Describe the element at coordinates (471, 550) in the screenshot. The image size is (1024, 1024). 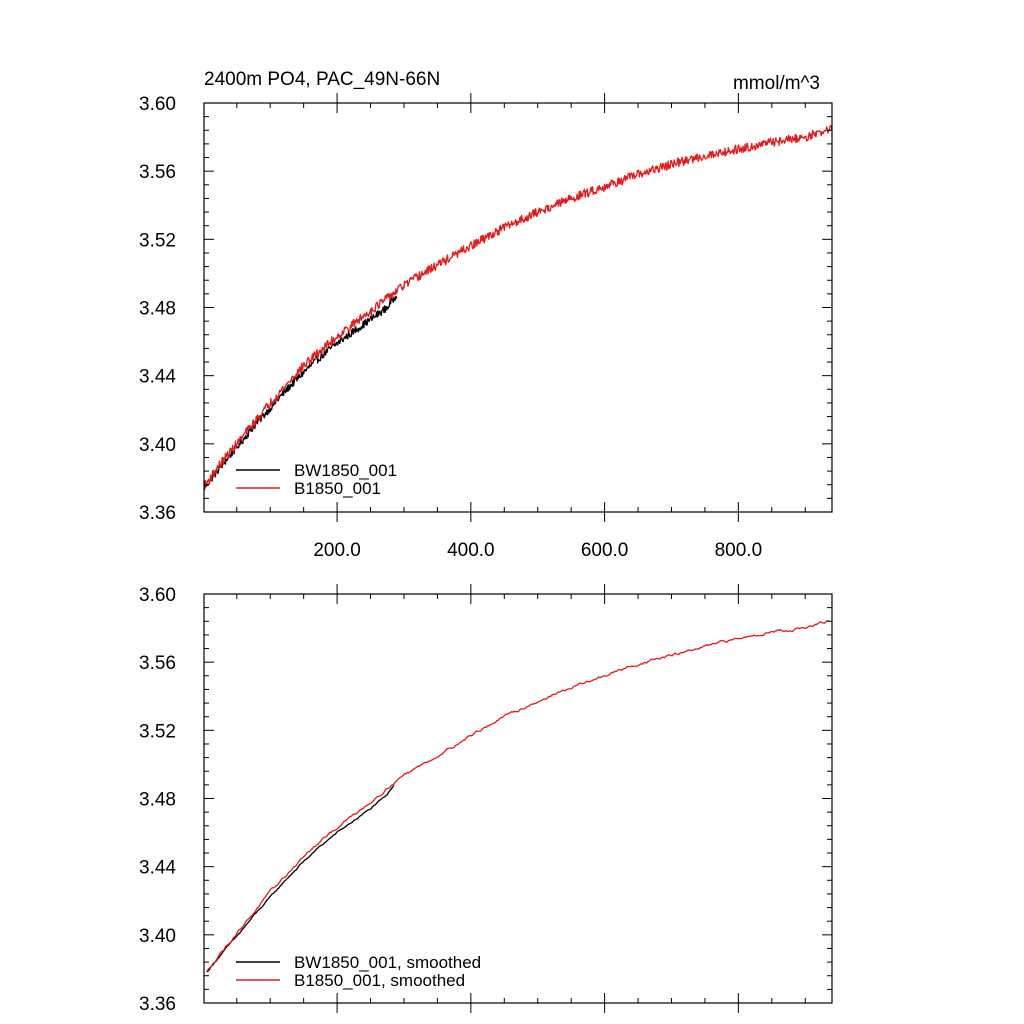
I see `x-tick-label: 400.0` at that location.